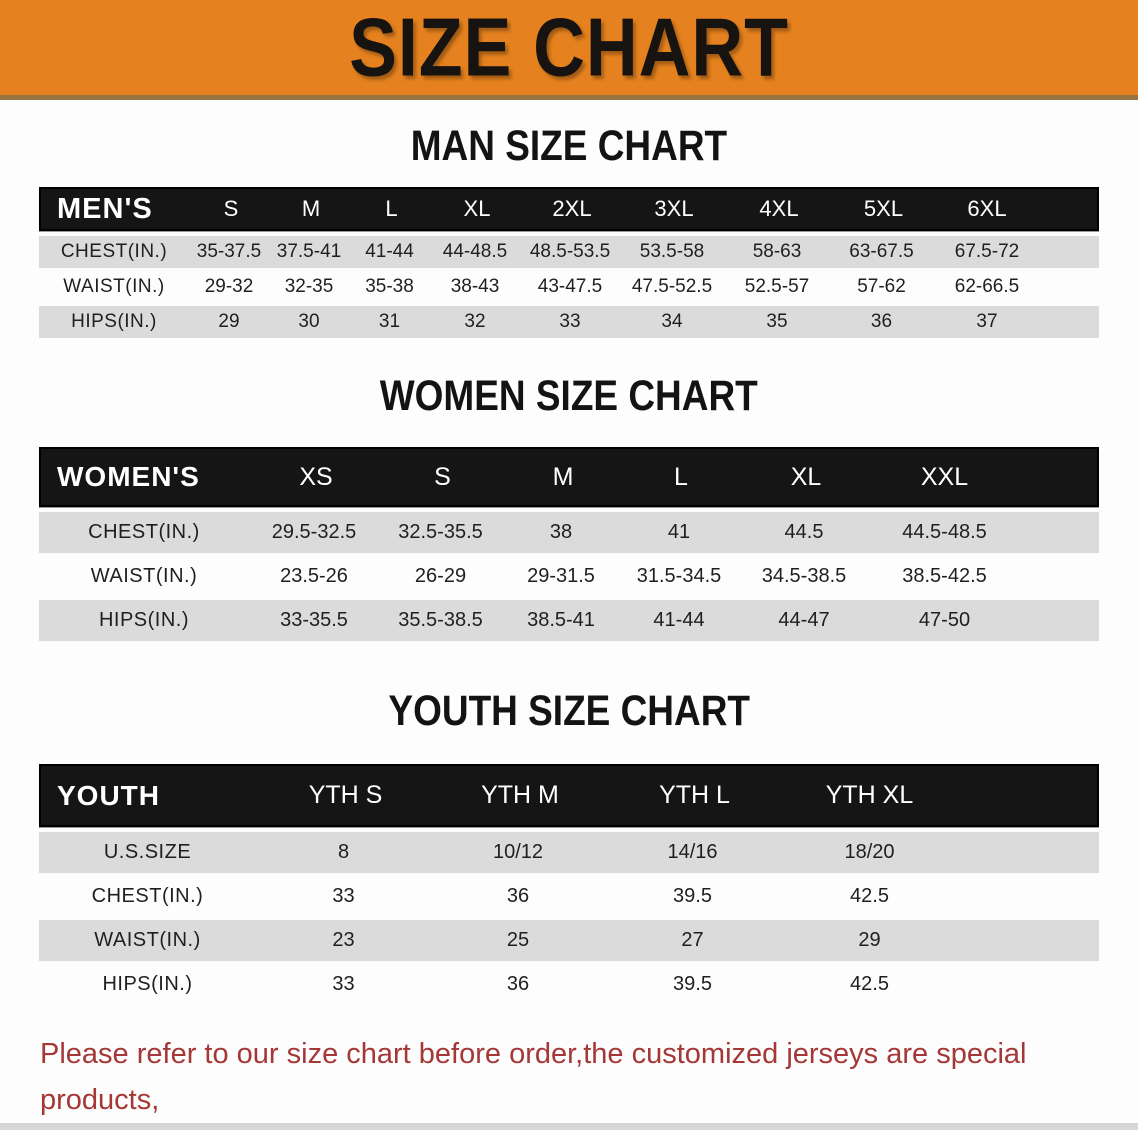 The width and height of the screenshot is (1138, 1132). Describe the element at coordinates (389, 286) in the screenshot. I see `table-cell: 35-38` at that location.